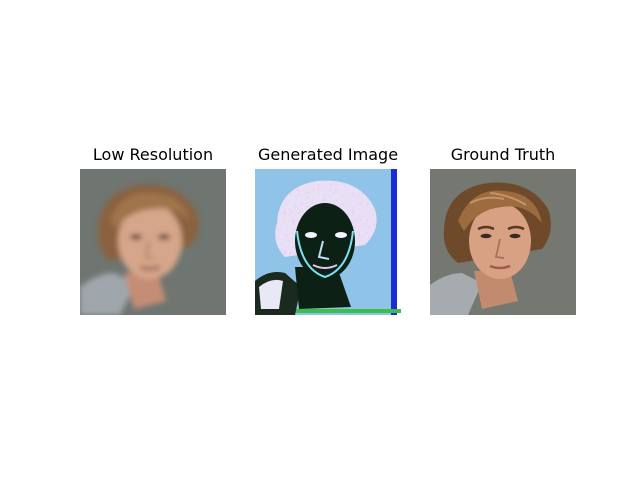  Describe the element at coordinates (516, 228) in the screenshot. I see `right-brow` at that location.